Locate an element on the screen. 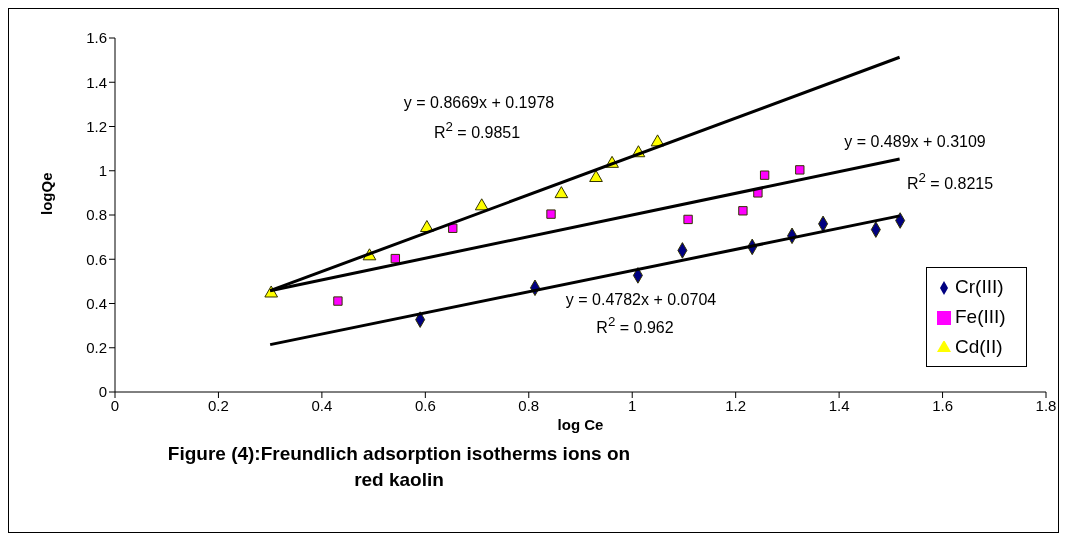 The height and width of the screenshot is (541, 1067). y-tick-label: 0 is located at coordinates (102, 392).